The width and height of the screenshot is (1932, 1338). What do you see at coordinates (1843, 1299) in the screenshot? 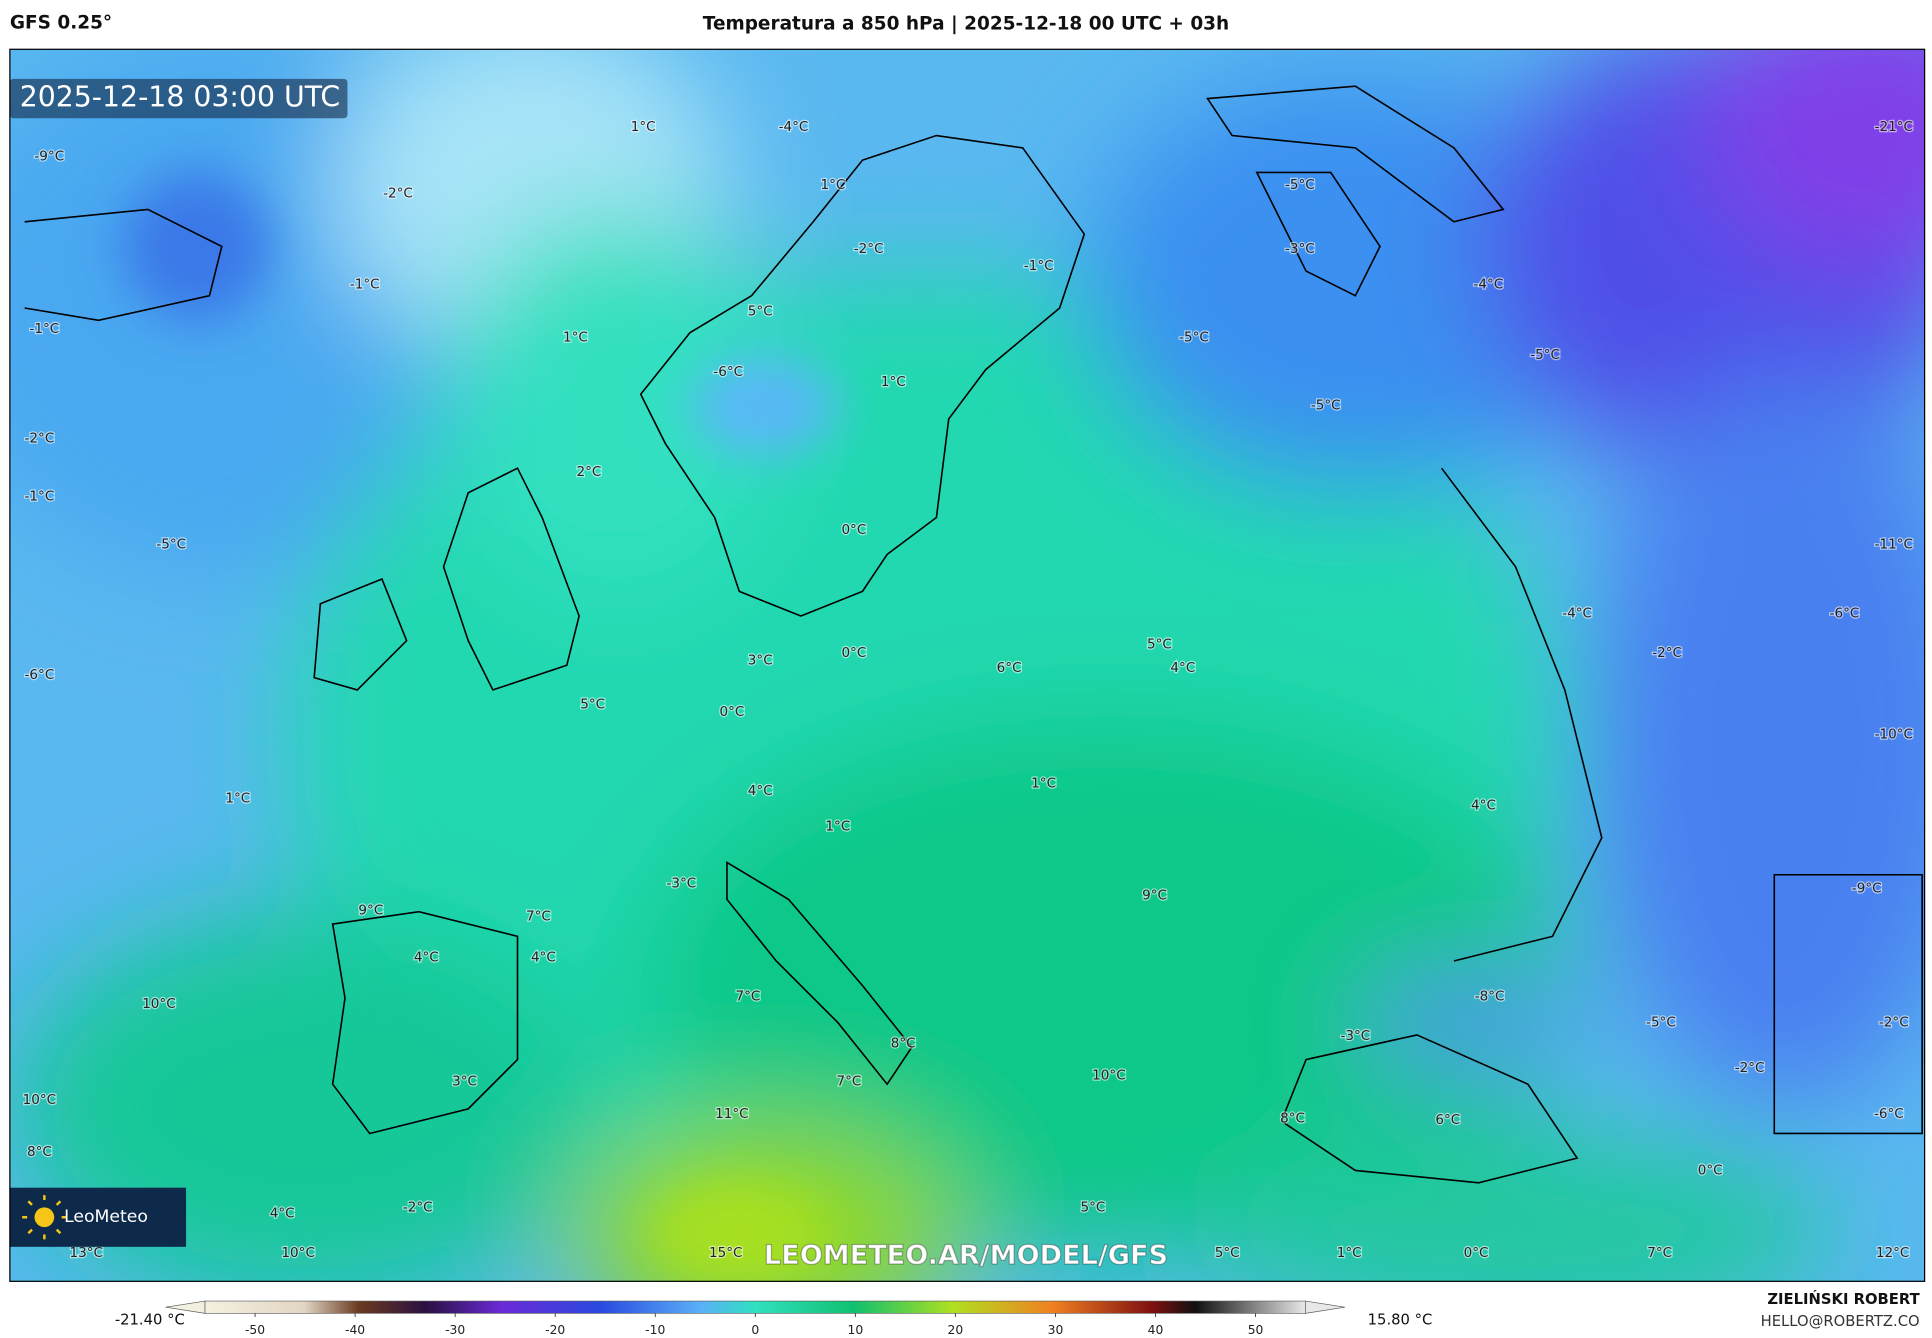
I see `author: ZIELIŃSKI ROBERT` at bounding box center [1843, 1299].